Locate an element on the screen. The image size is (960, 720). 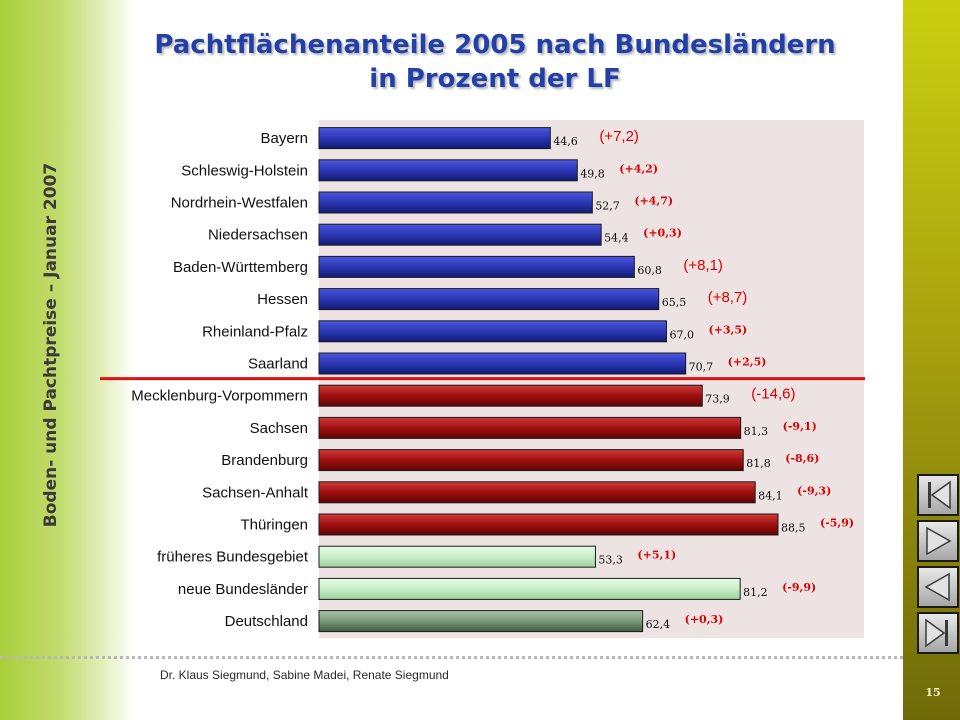
value-label: 73,9 is located at coordinates (717, 399).